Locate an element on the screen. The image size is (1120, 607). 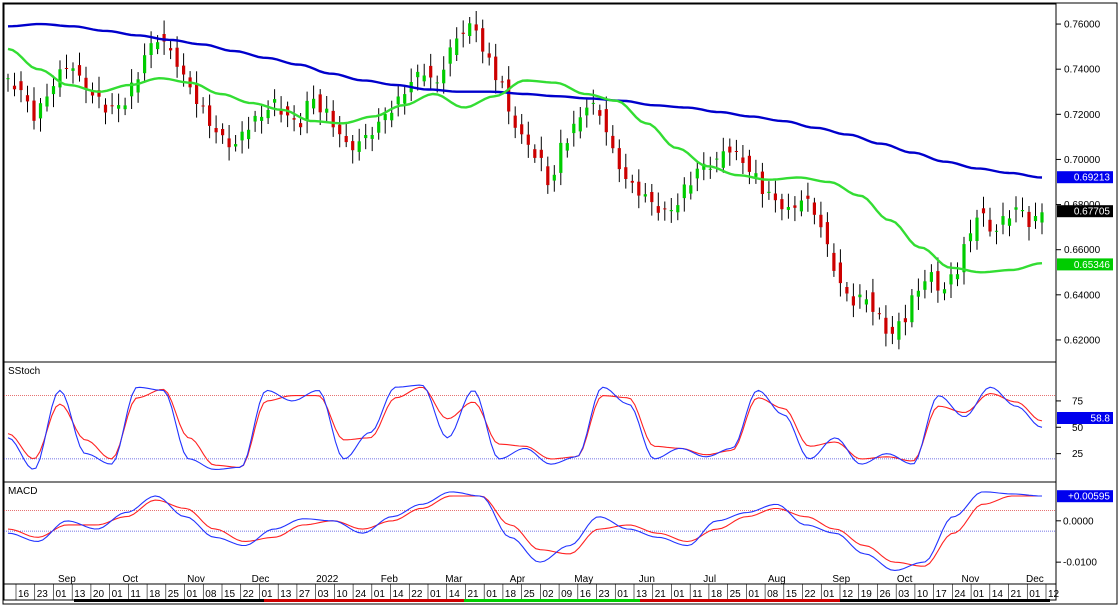
date-day-label: 18 is located at coordinates (155, 594).